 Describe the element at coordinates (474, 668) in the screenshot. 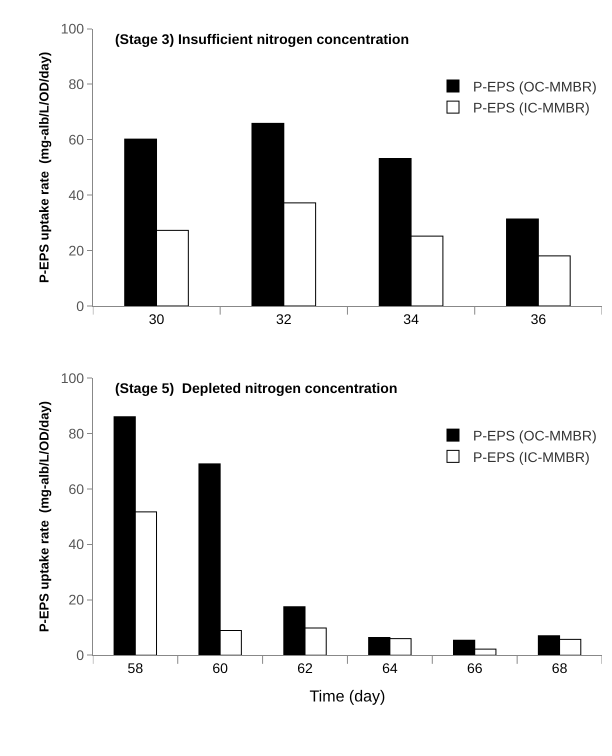

I see `x-tick-label: 66` at that location.